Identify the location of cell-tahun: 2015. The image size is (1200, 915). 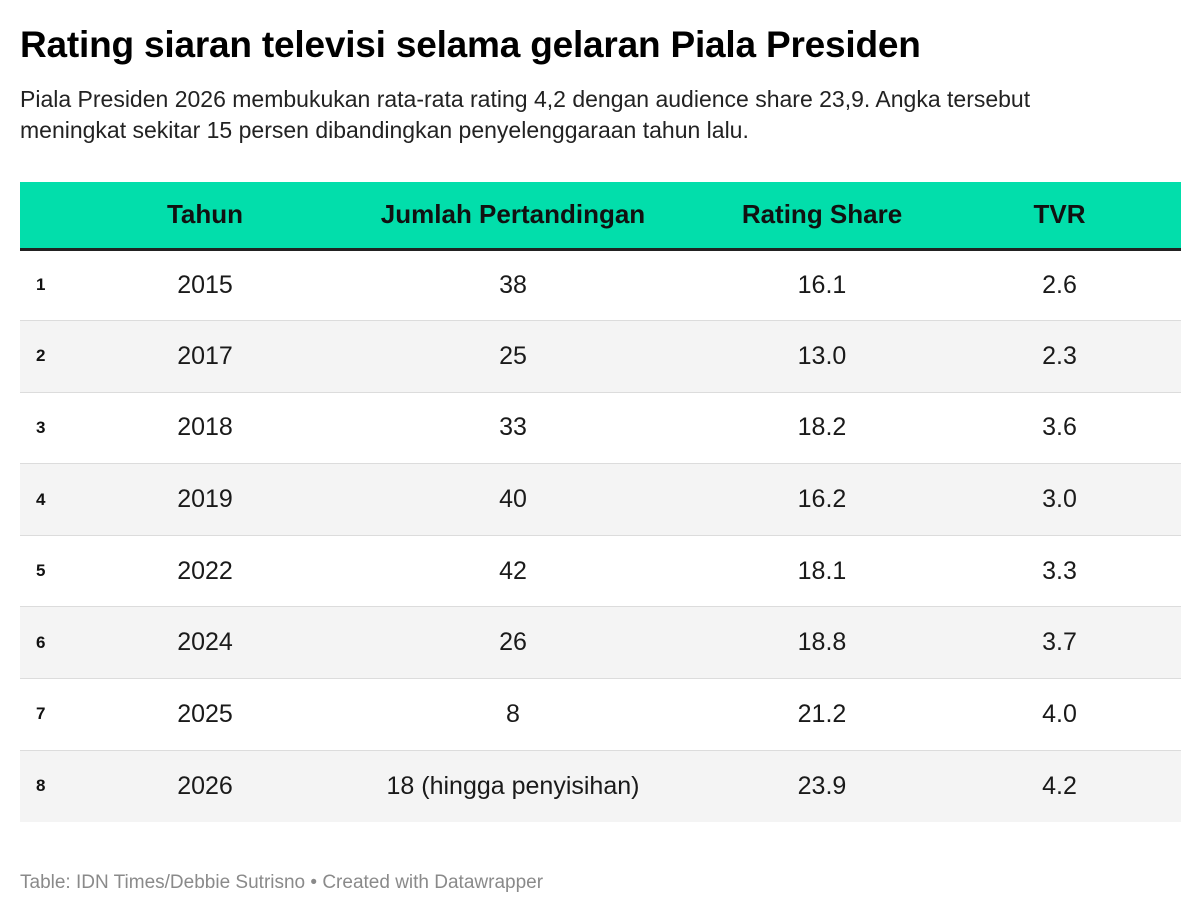
(205, 284).